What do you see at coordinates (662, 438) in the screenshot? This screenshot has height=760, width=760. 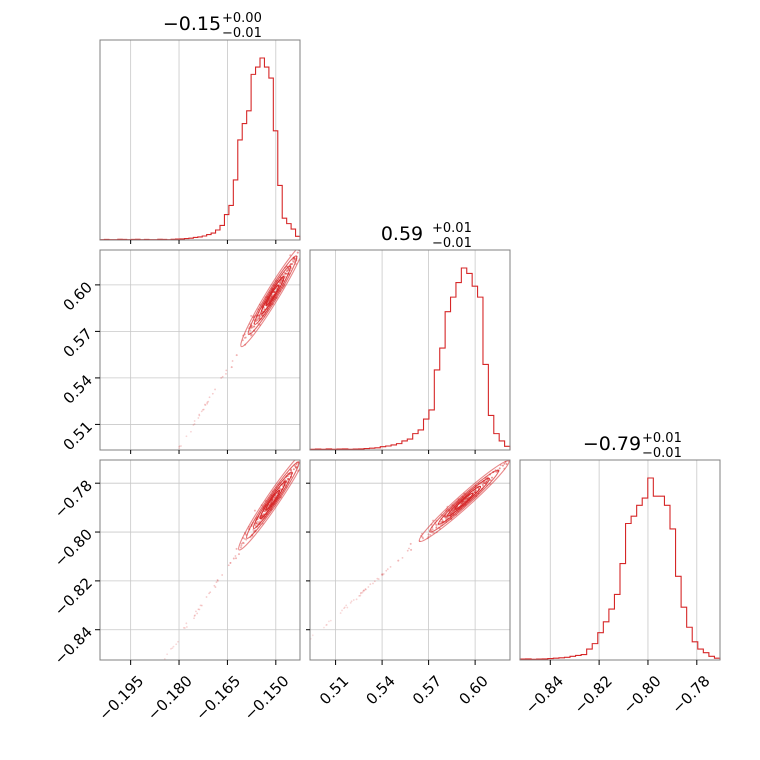 I see `title-plus-error: +0.01` at bounding box center [662, 438].